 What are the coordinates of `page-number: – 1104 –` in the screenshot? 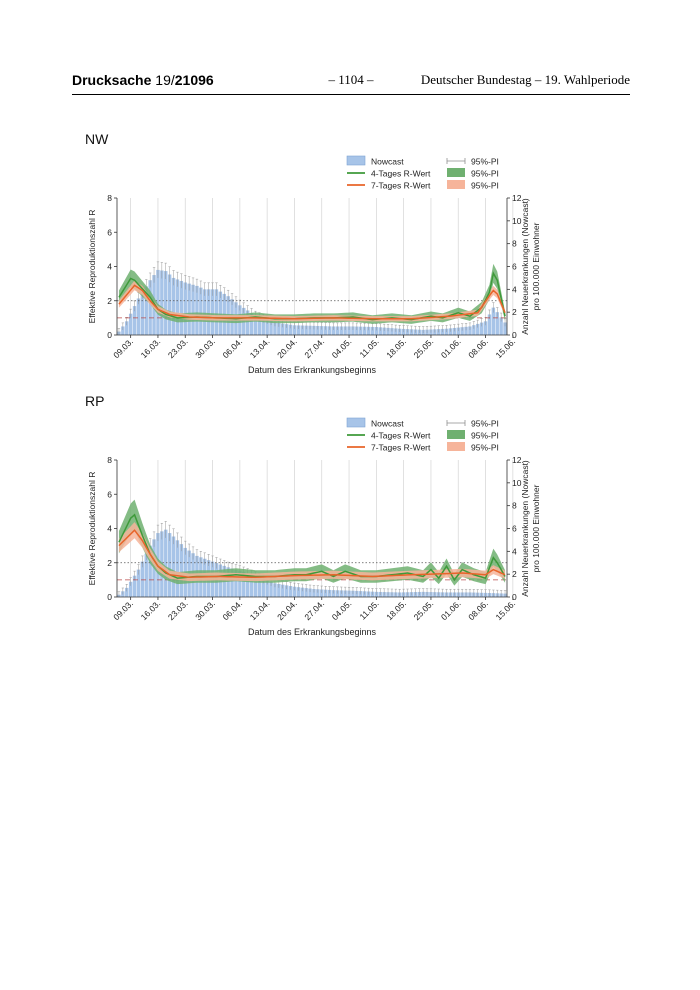 It's located at (351, 79).